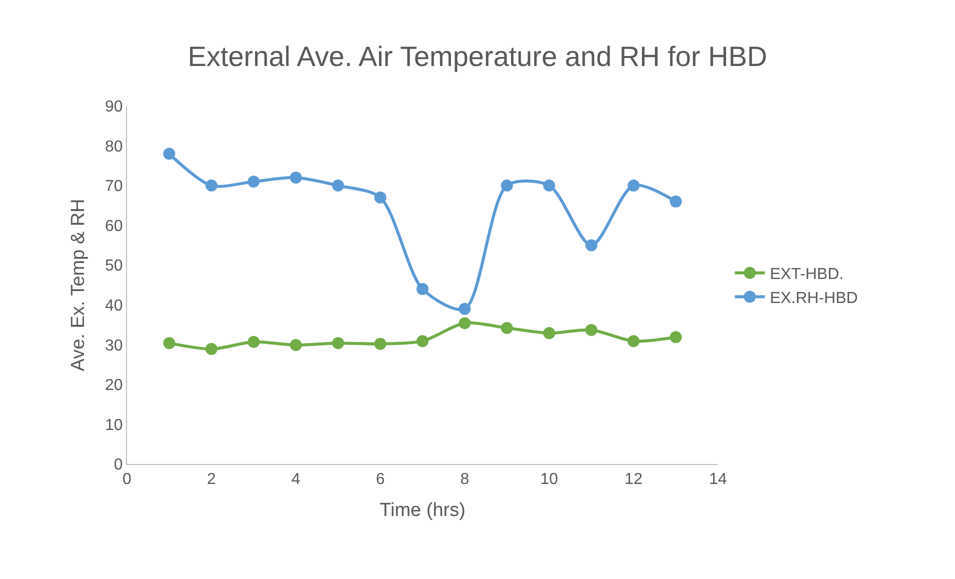 This screenshot has width=955, height=579. Describe the element at coordinates (114, 425) in the screenshot. I see `y-tick-label: 10` at that location.